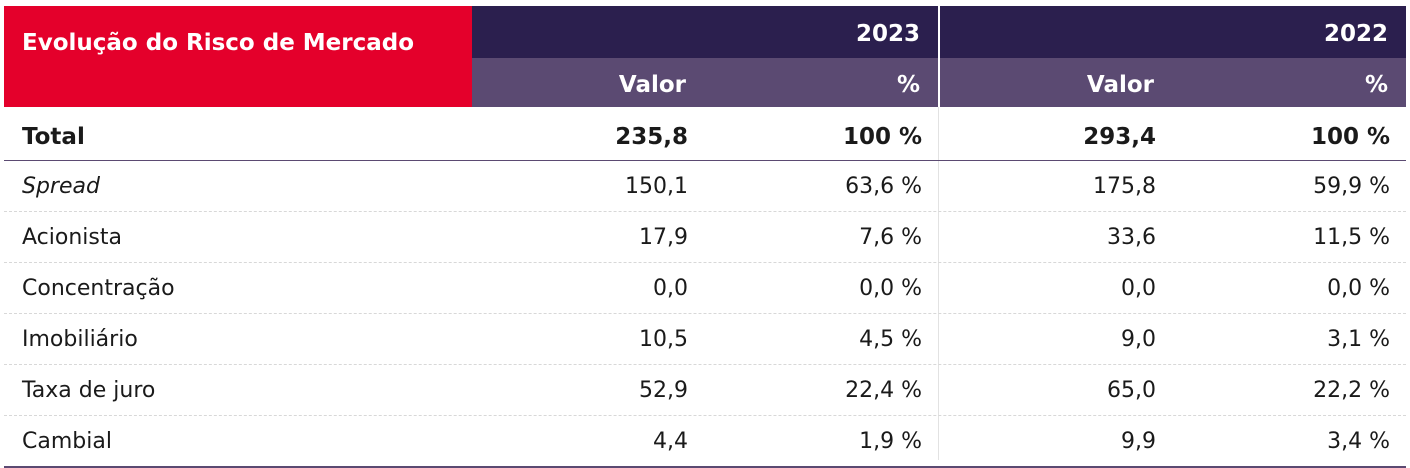 The image size is (1410, 468). Describe the element at coordinates (663, 339) in the screenshot. I see `cell-value-2023: 10,5` at that location.